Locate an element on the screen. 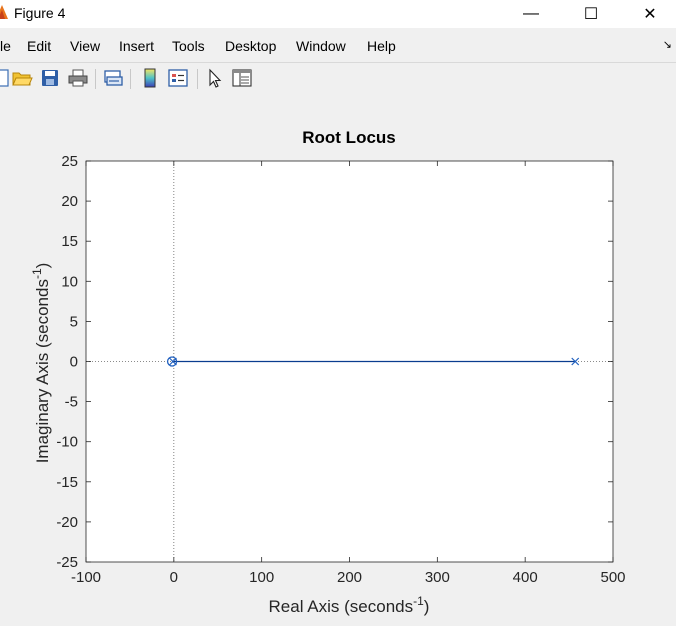  pole-zero-markers is located at coordinates (373, 361).